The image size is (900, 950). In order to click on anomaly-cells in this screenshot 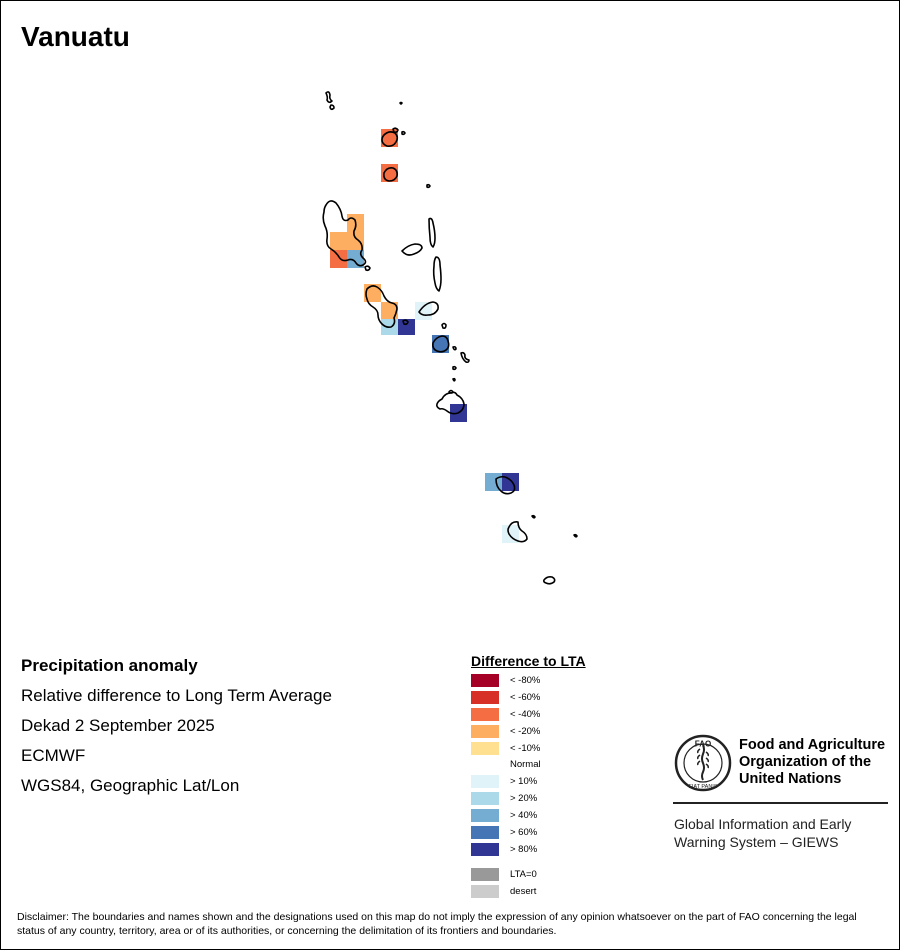, I will do `click(424, 336)`.